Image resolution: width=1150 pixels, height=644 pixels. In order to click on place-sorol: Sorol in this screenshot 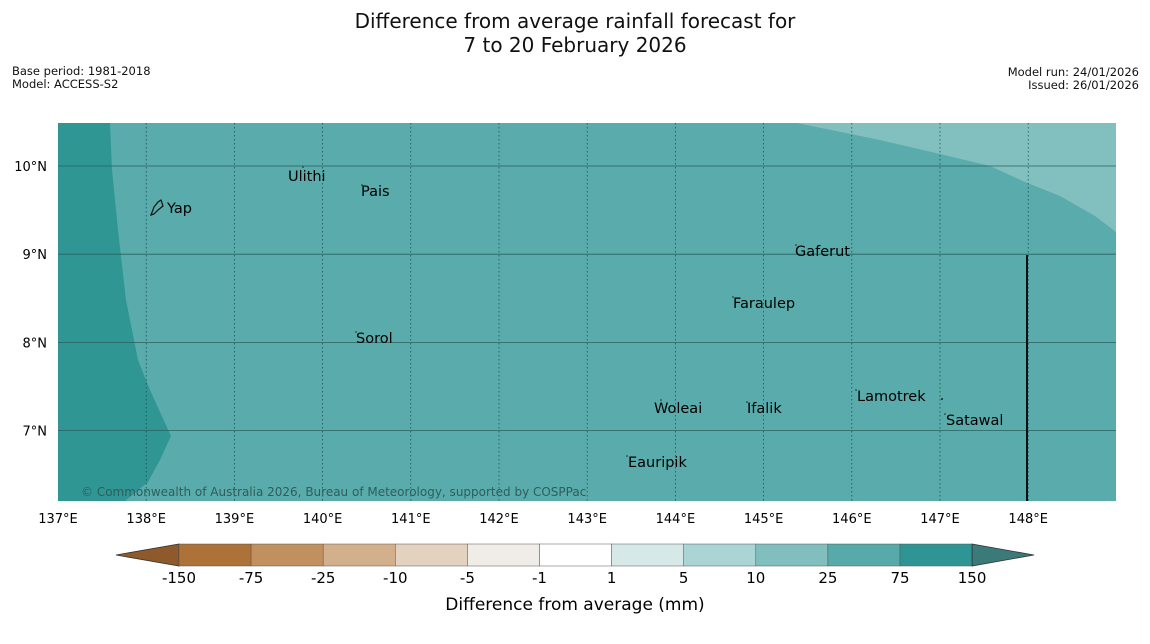, I will do `click(374, 339)`.